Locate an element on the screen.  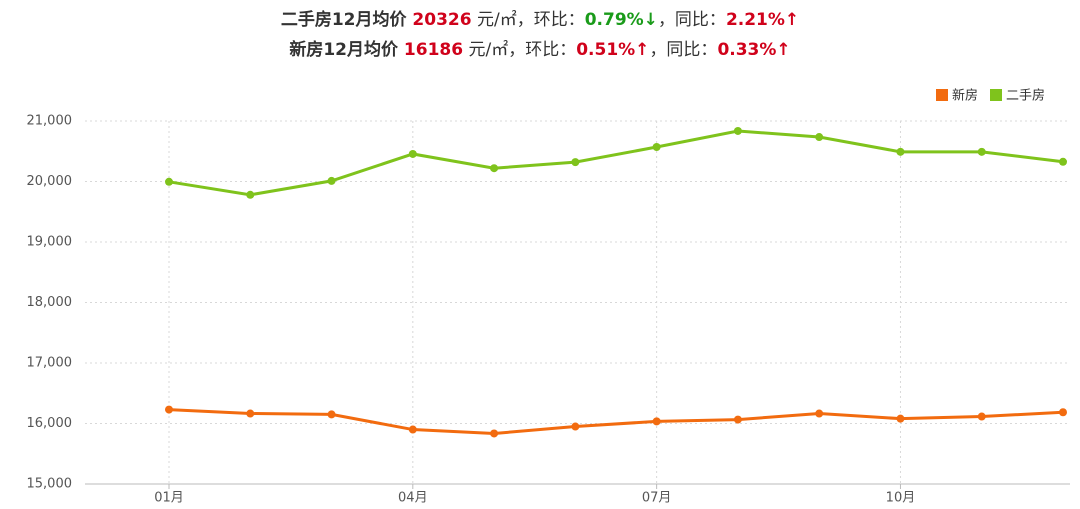
title-part: 2.21%↑ is located at coordinates (762, 20).